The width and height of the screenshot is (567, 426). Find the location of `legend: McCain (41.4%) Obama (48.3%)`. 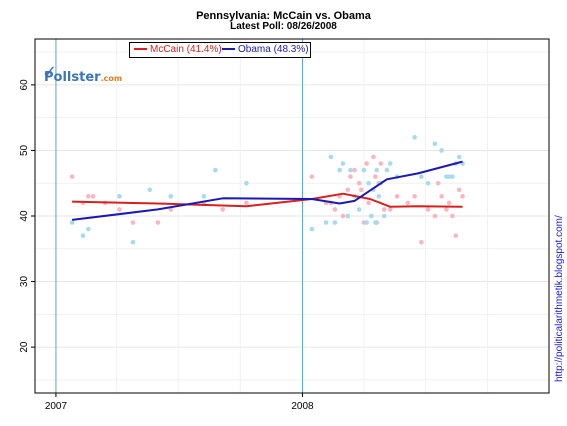

legend: McCain (41.4%) Obama (48.3%) is located at coordinates (220, 50).